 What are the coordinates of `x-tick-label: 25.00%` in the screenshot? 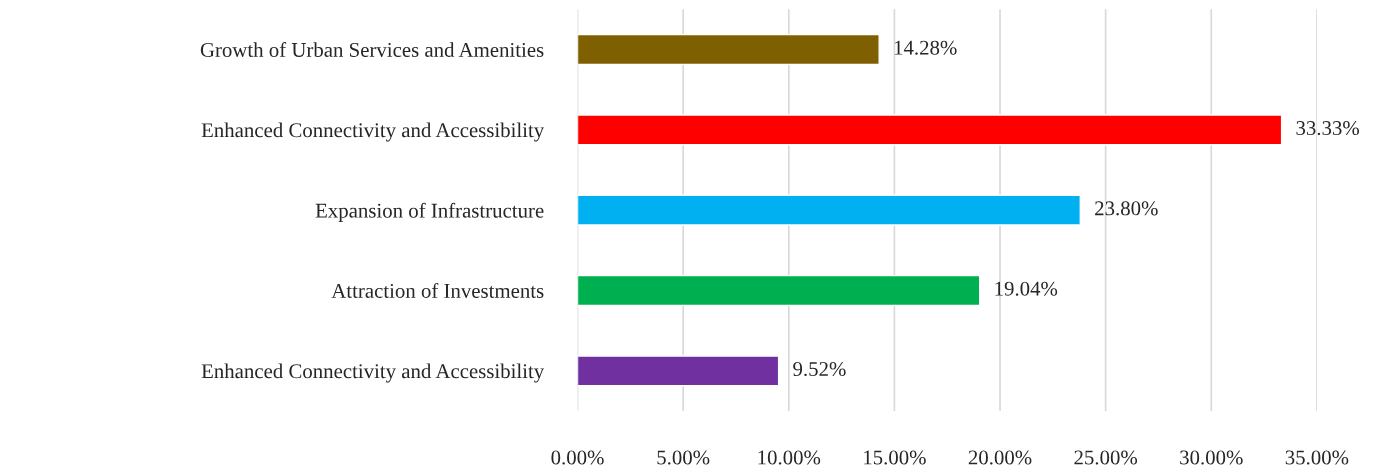 It's located at (1106, 457).